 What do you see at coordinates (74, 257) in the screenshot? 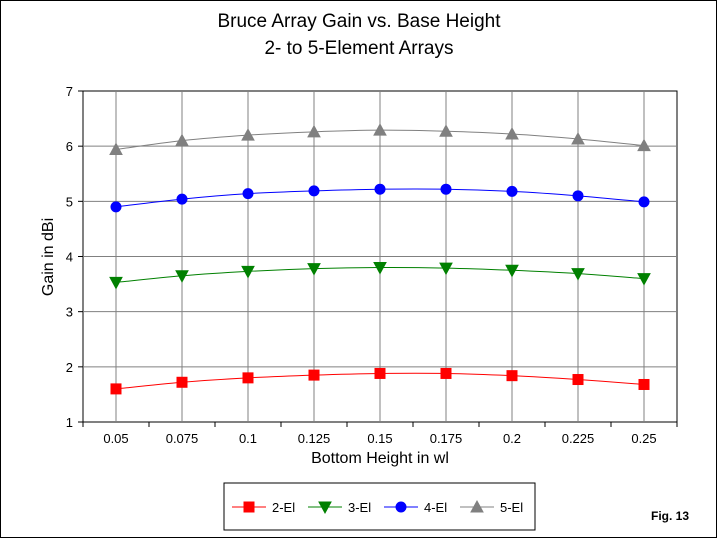
I see `y-axis-ticks: 1 2 3 4 5 6 7` at bounding box center [74, 257].